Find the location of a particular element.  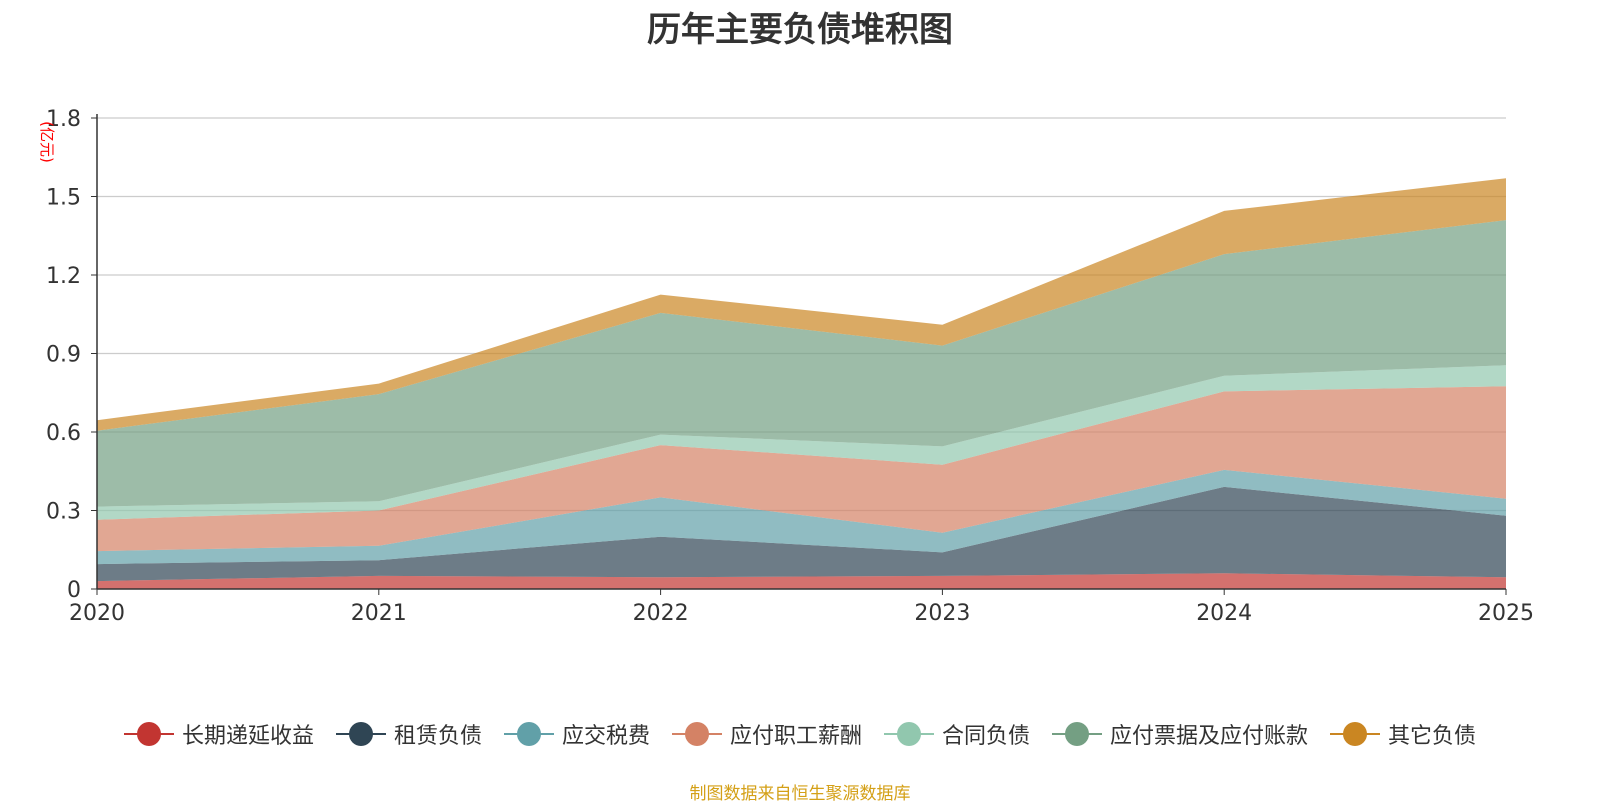

area-应交税费 is located at coordinates (801, 517).